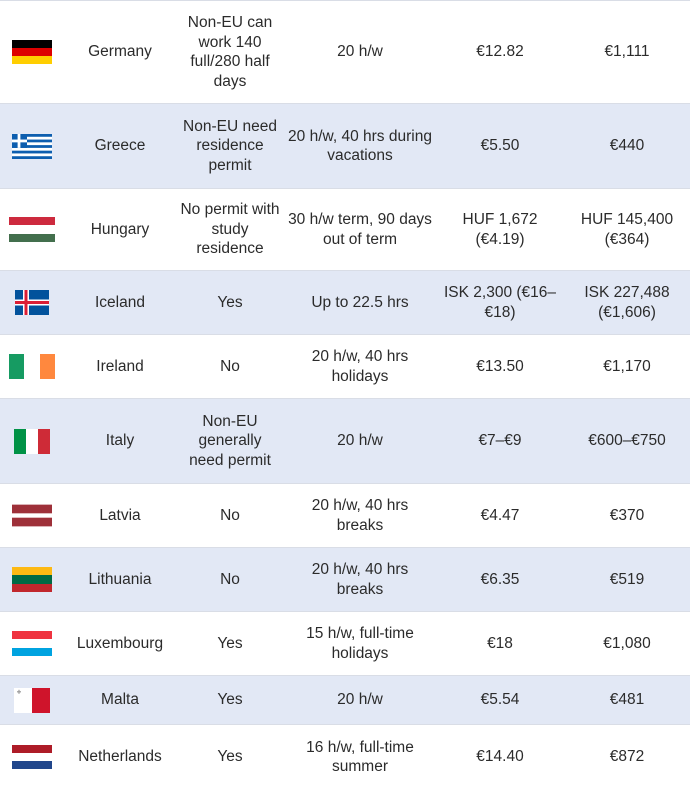  Describe the element at coordinates (32, 700) in the screenshot. I see `malta-flag-icon` at that location.